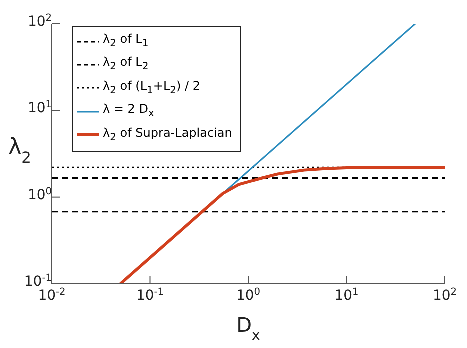 The image size is (467, 348). I want to click on legend-label: λ$_{2}$ of L$_{1}$, so click(126, 41).